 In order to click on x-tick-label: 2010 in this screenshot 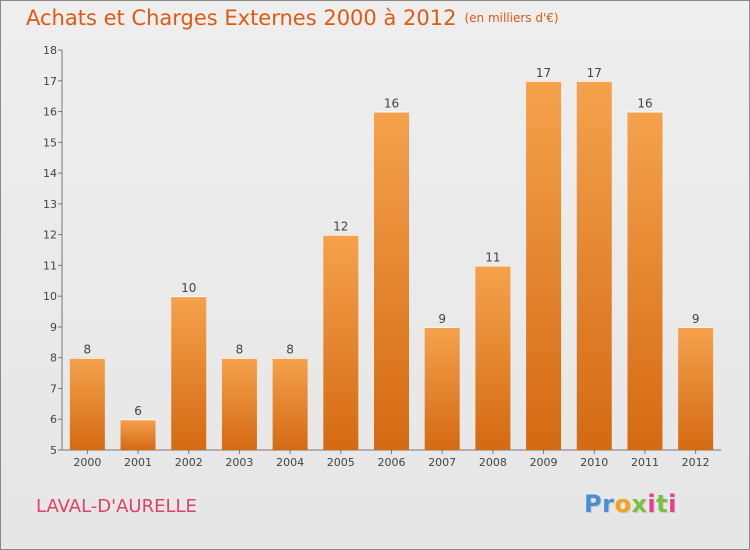, I will do `click(594, 462)`.